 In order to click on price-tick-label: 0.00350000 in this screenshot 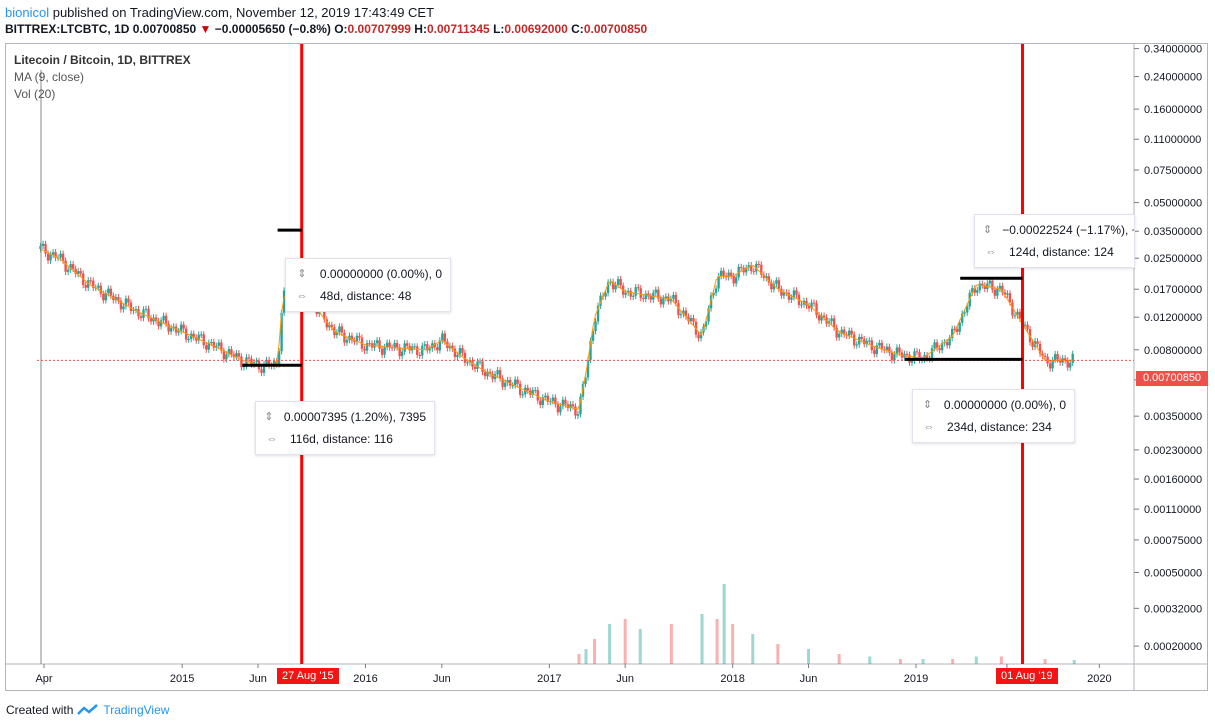, I will do `click(1173, 417)`.